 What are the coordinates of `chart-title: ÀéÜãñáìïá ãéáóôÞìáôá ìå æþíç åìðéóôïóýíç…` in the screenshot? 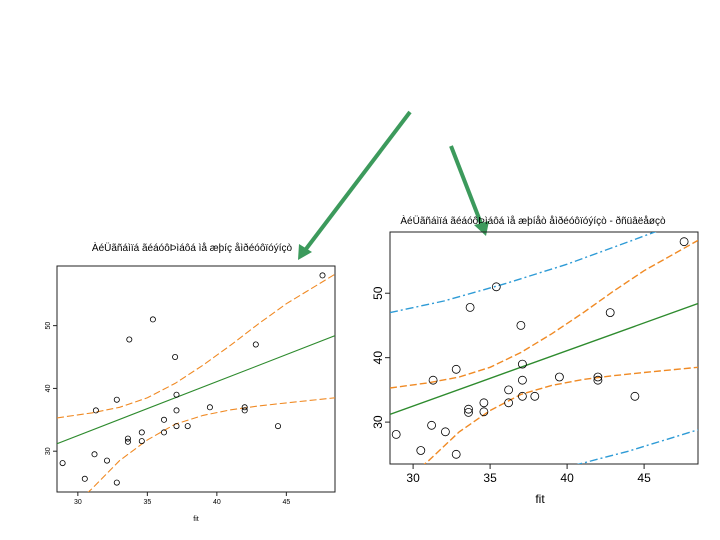 It's located at (192, 247).